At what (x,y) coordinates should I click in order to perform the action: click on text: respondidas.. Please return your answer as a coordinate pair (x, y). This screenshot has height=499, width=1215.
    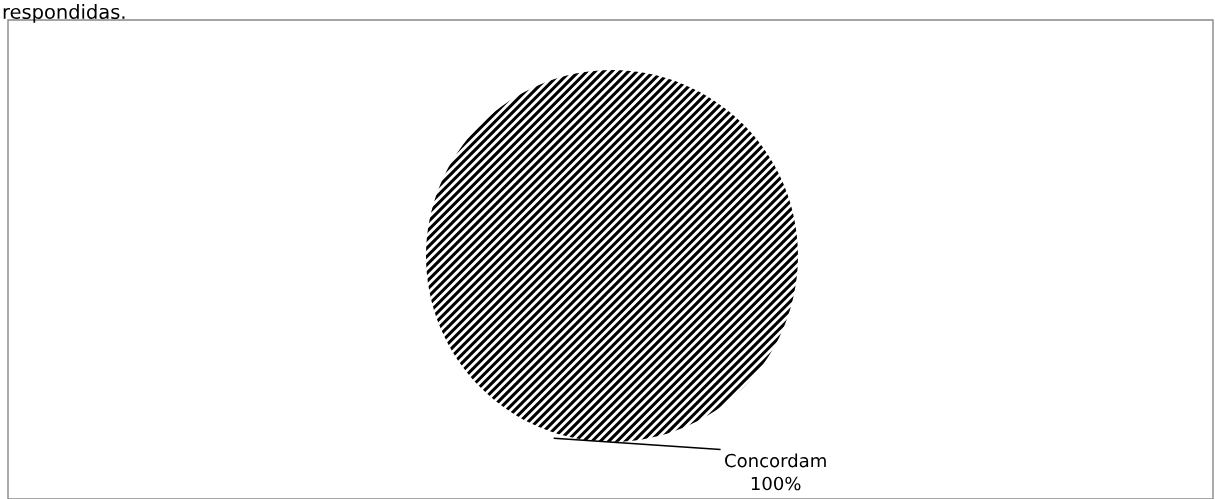
    Looking at the image, I should click on (64, 13).